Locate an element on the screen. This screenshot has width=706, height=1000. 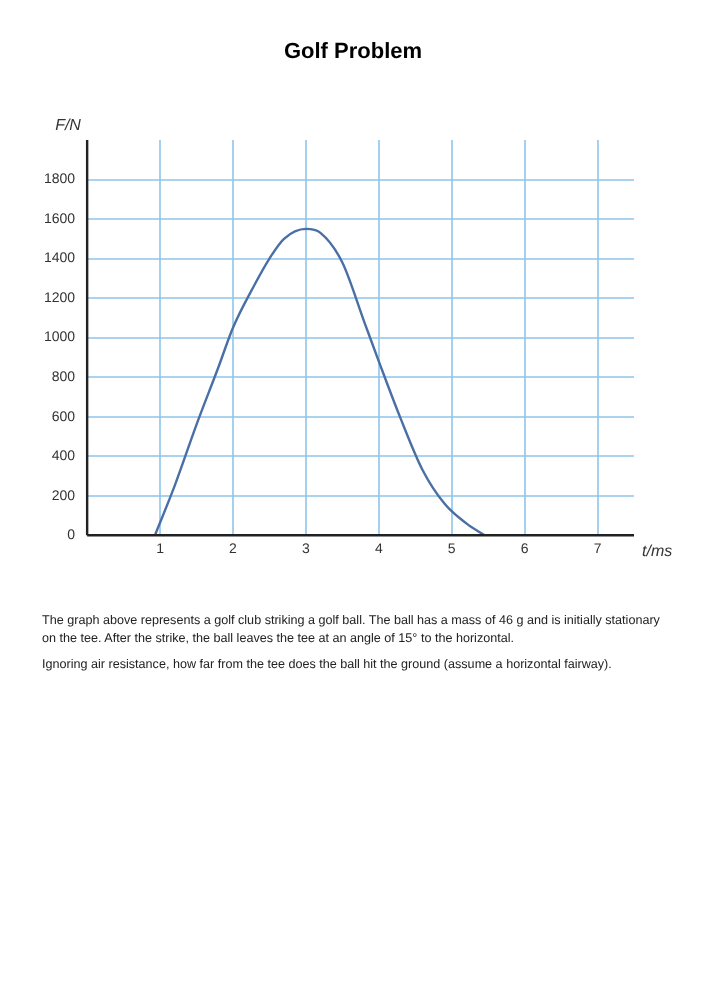
chart-title: Golf Problem is located at coordinates (353, 52).